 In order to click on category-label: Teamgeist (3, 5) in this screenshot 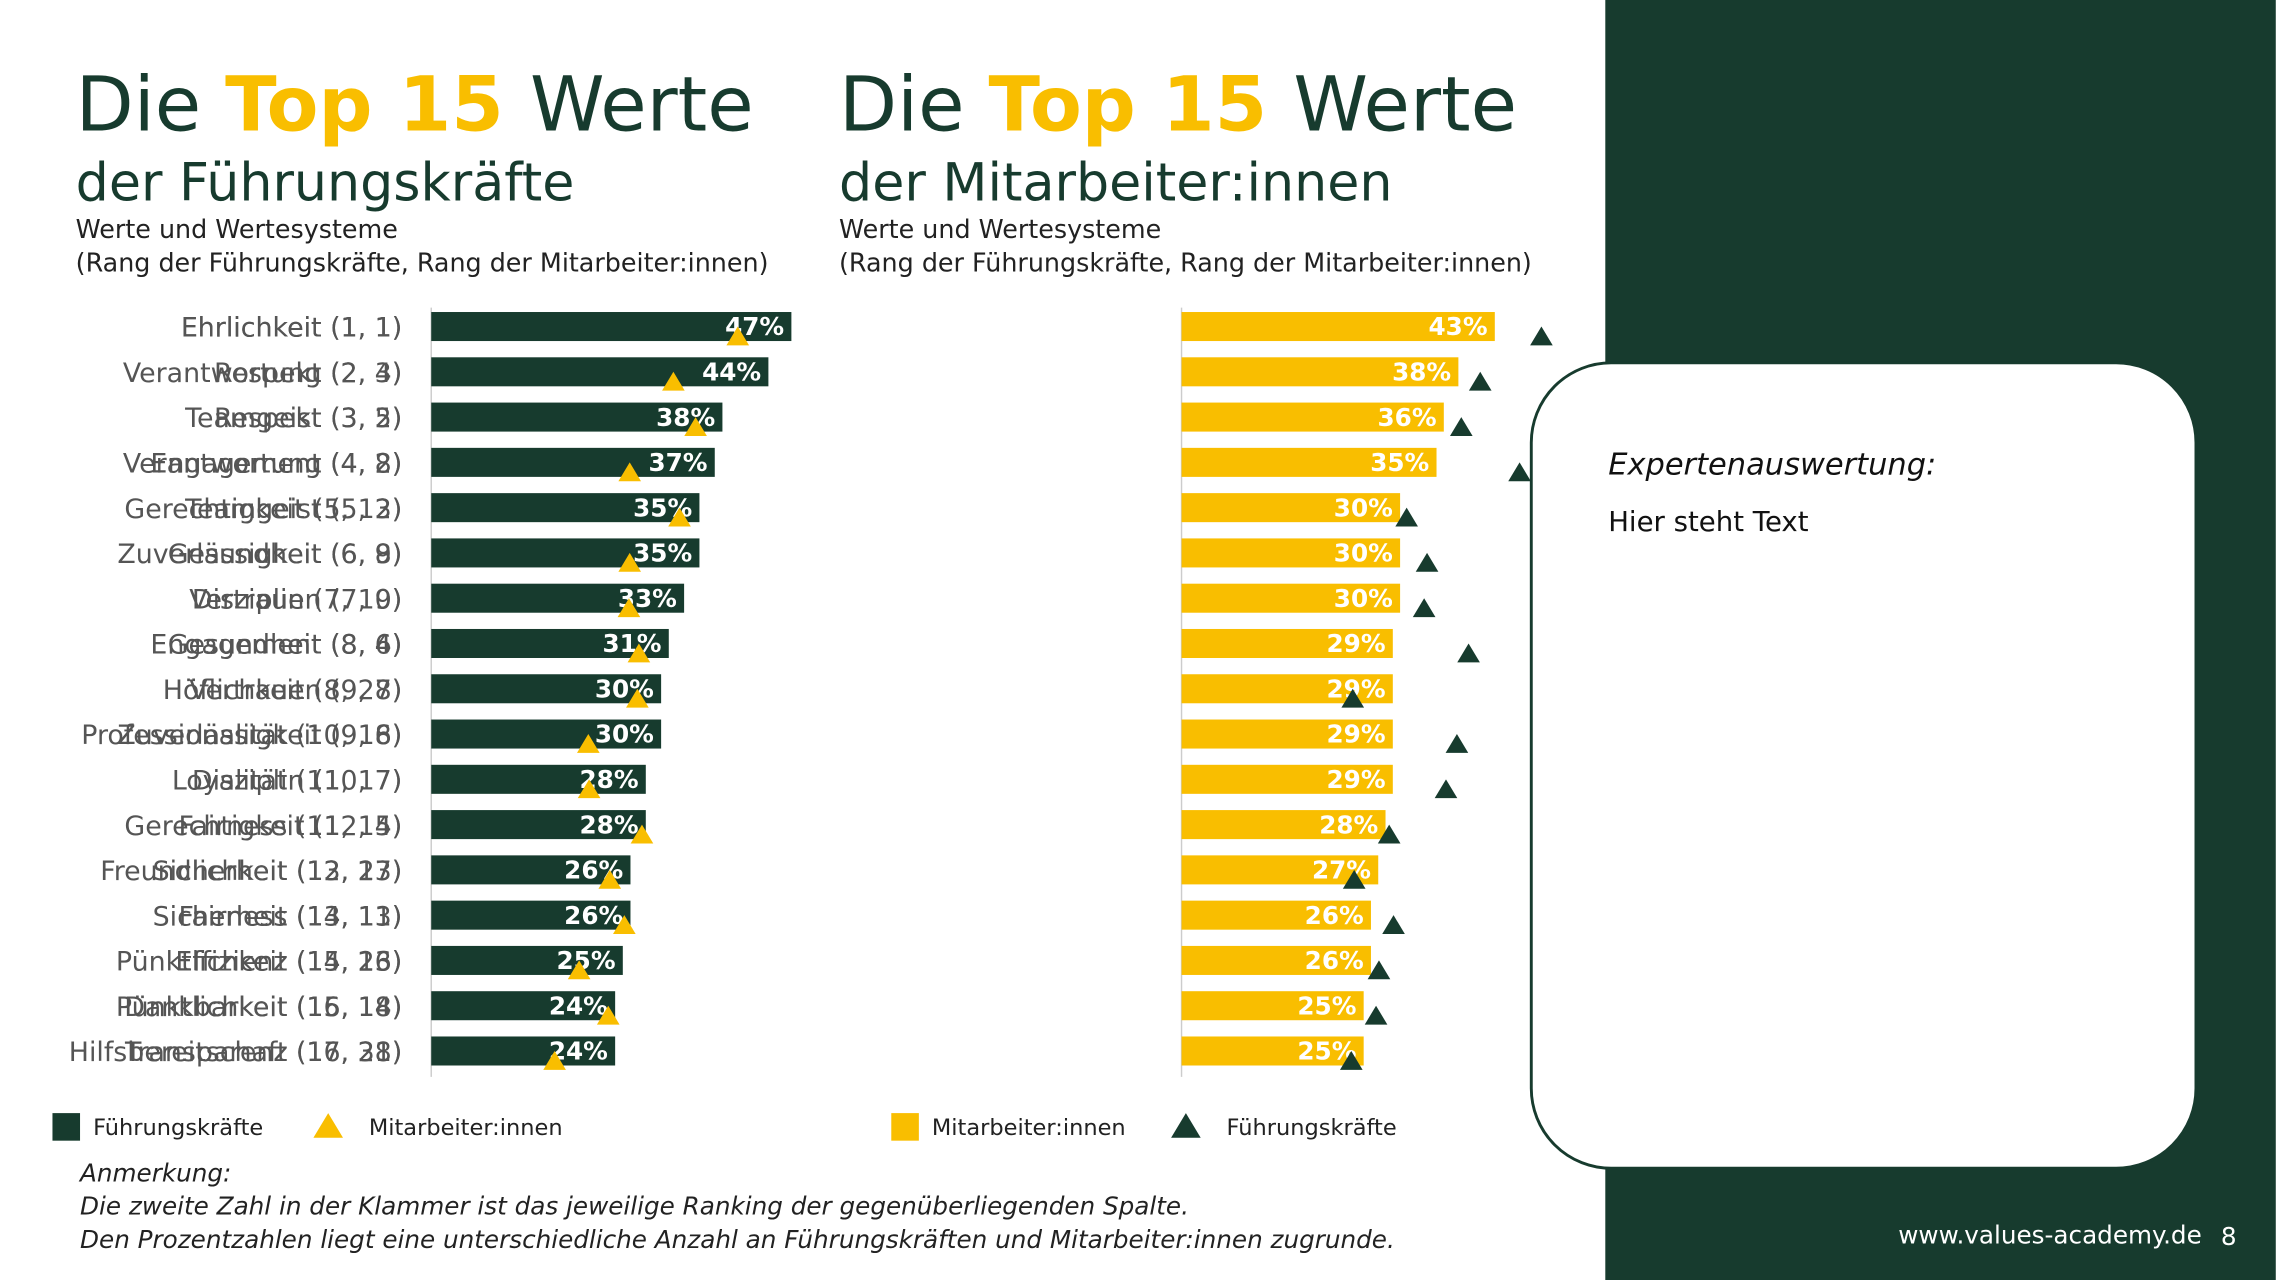, I will do `click(293, 418)`.